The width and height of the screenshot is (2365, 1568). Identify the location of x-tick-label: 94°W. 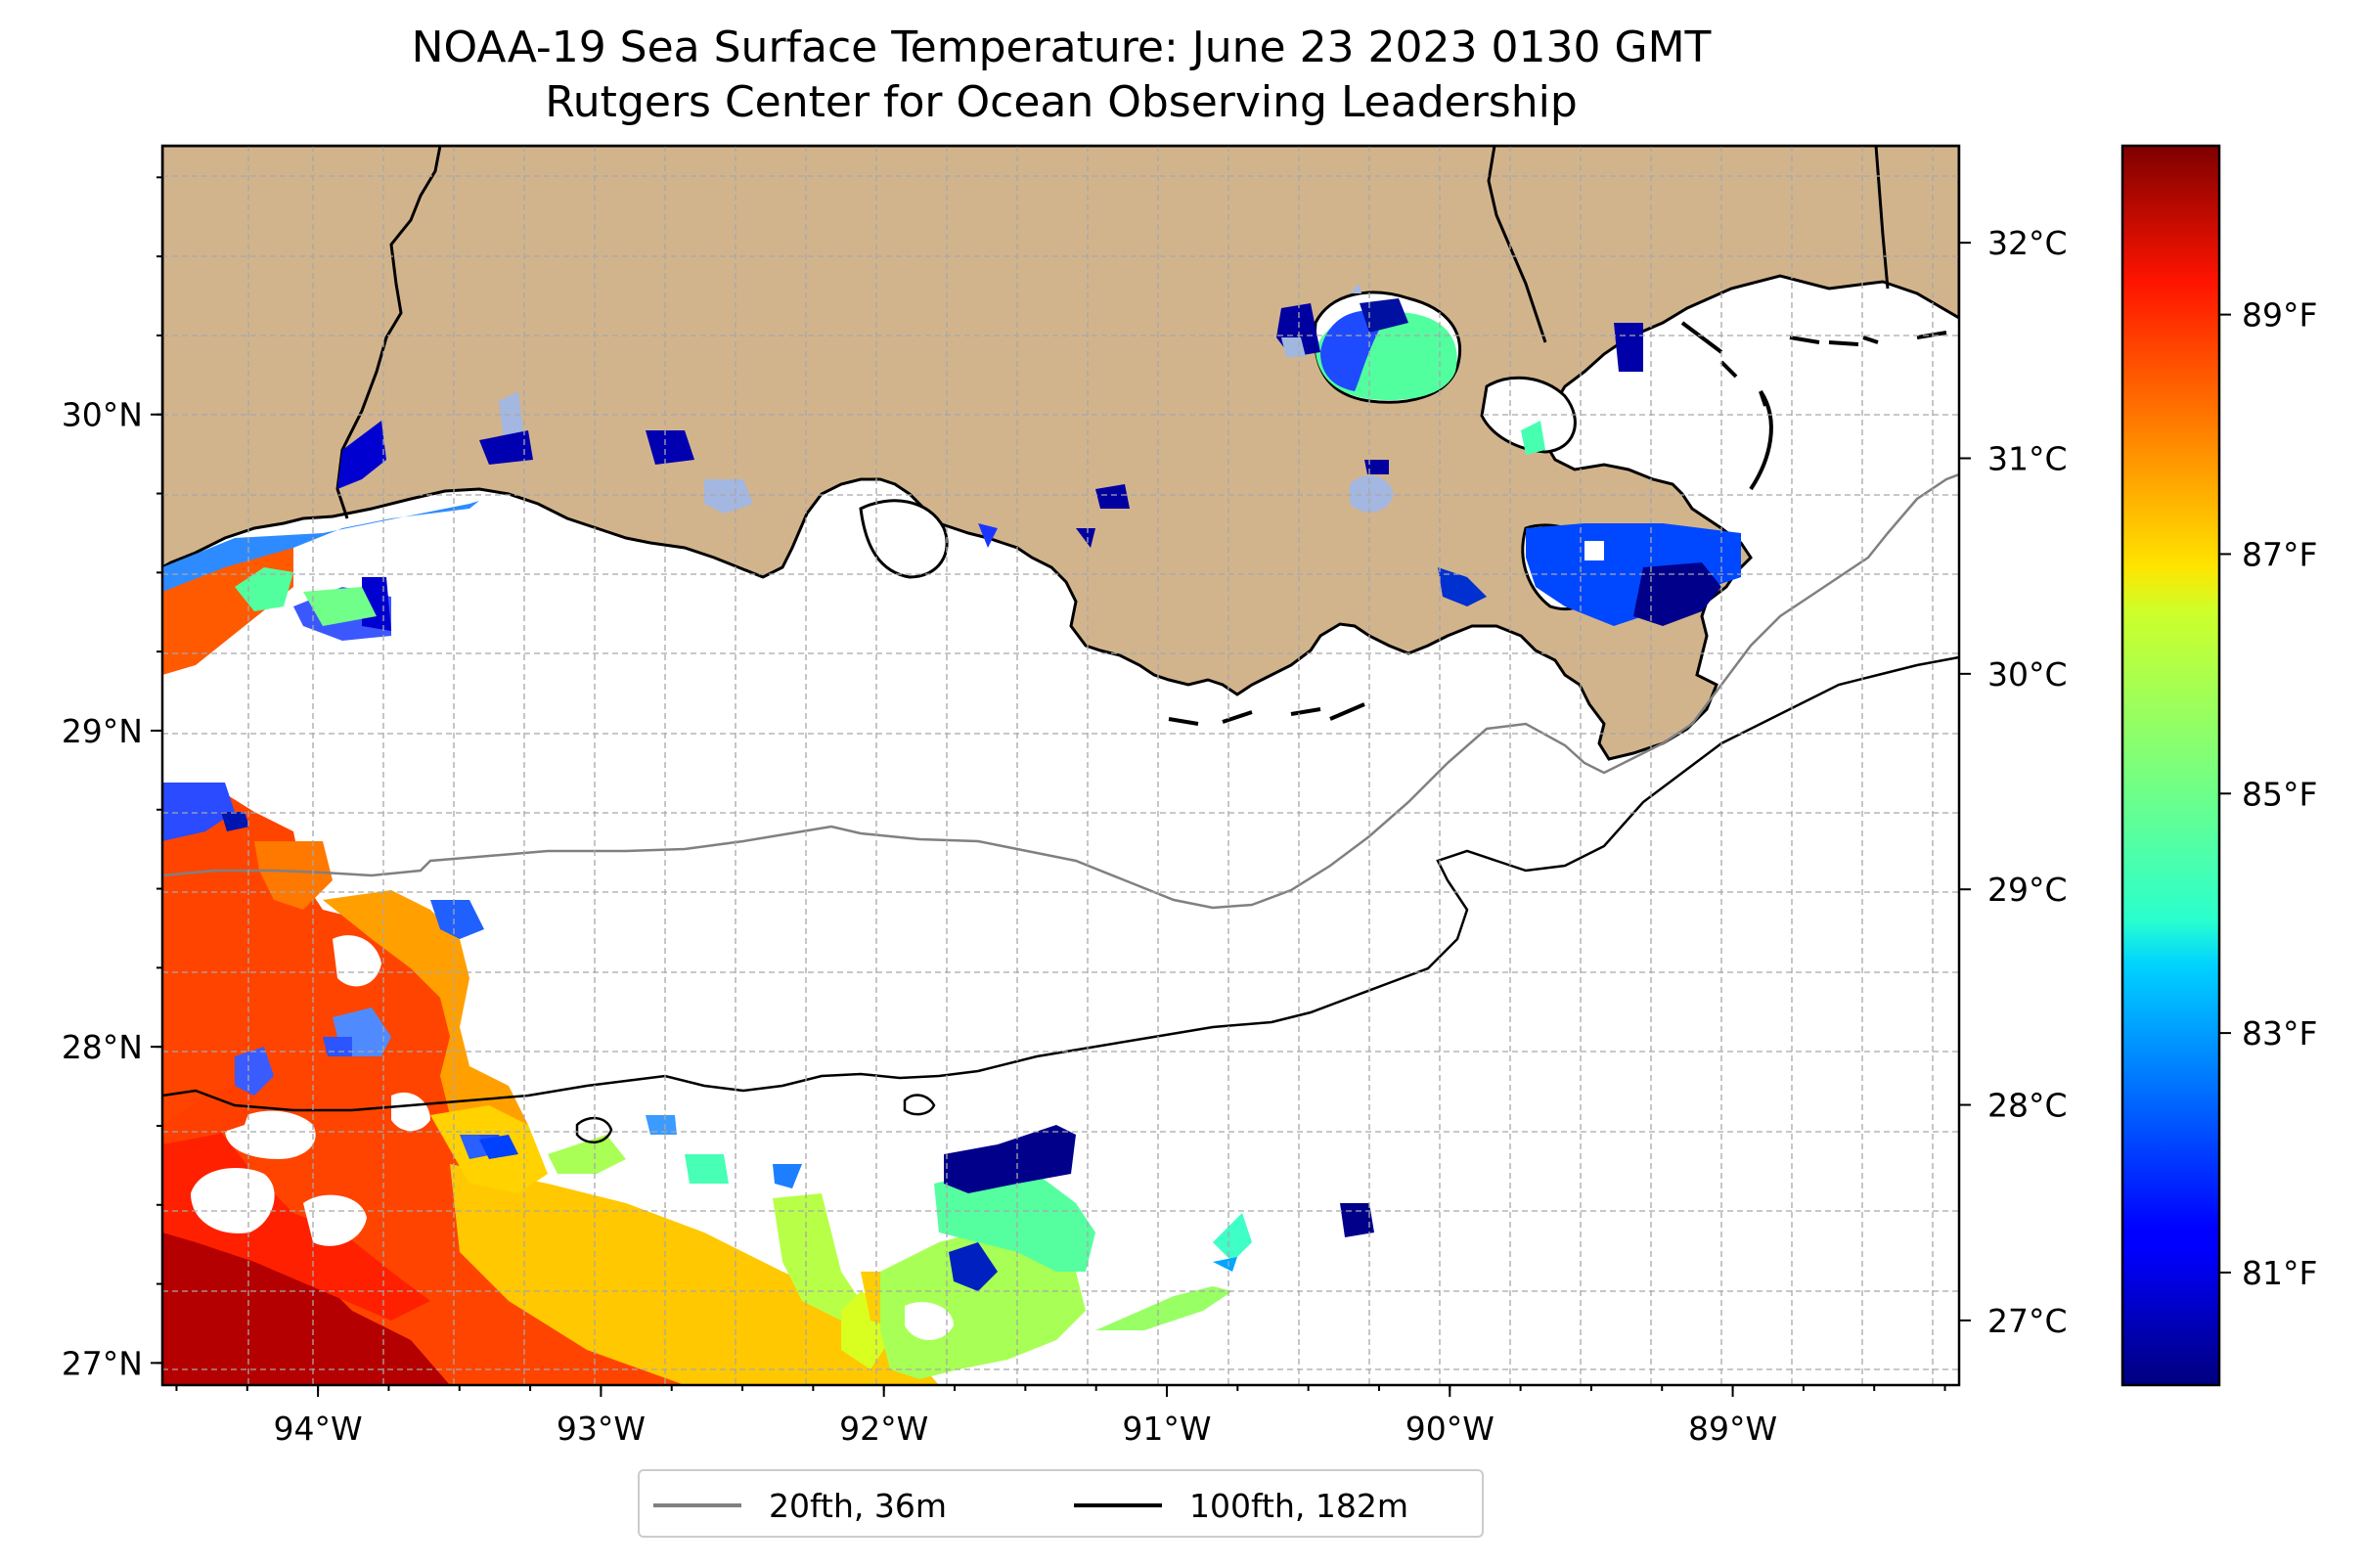
(318, 1429).